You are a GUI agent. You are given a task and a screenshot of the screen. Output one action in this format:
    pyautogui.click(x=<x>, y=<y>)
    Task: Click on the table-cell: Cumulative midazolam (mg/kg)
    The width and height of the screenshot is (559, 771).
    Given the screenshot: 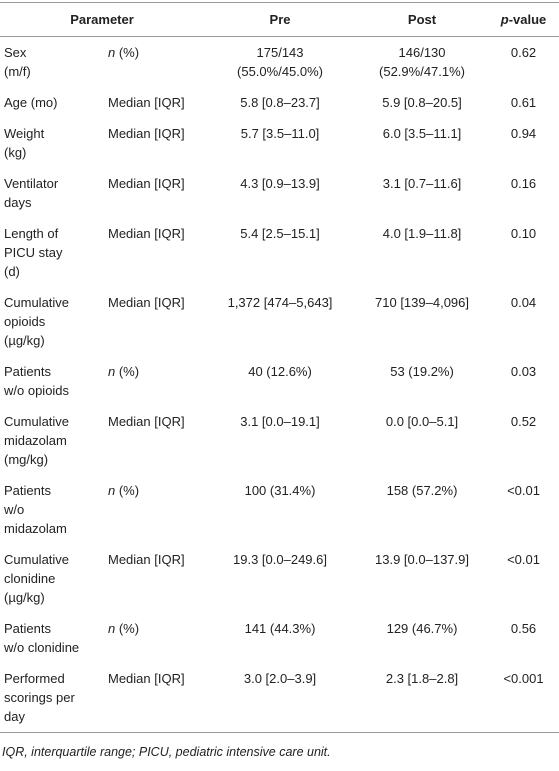 What is the action you would take?
    pyautogui.click(x=37, y=440)
    